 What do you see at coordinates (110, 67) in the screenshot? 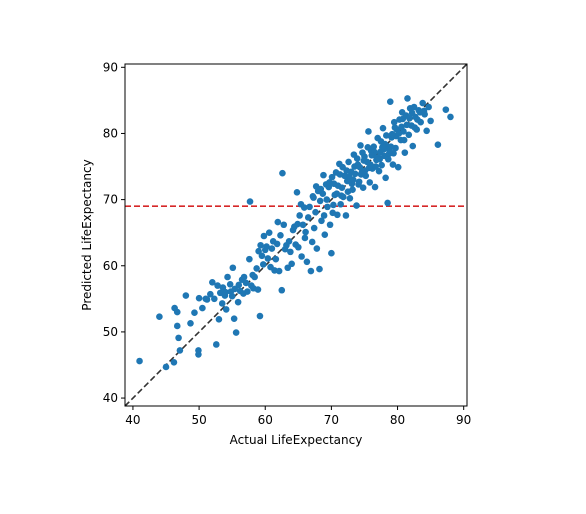
I see `y-tick-label: 90` at bounding box center [110, 67].